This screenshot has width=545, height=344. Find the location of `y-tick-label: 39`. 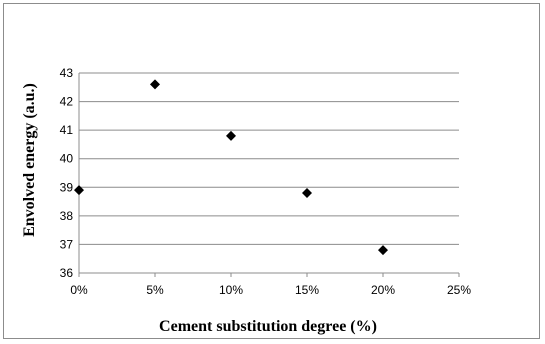

y-tick-label: 39 is located at coordinates (67, 187).